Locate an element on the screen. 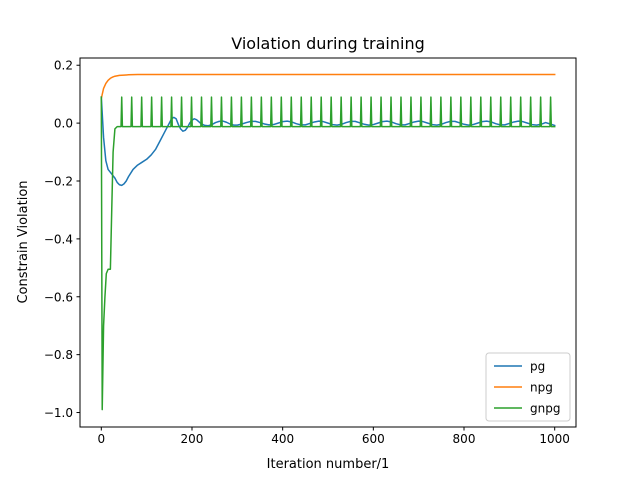  legend-label-npg: npg is located at coordinates (541, 388).